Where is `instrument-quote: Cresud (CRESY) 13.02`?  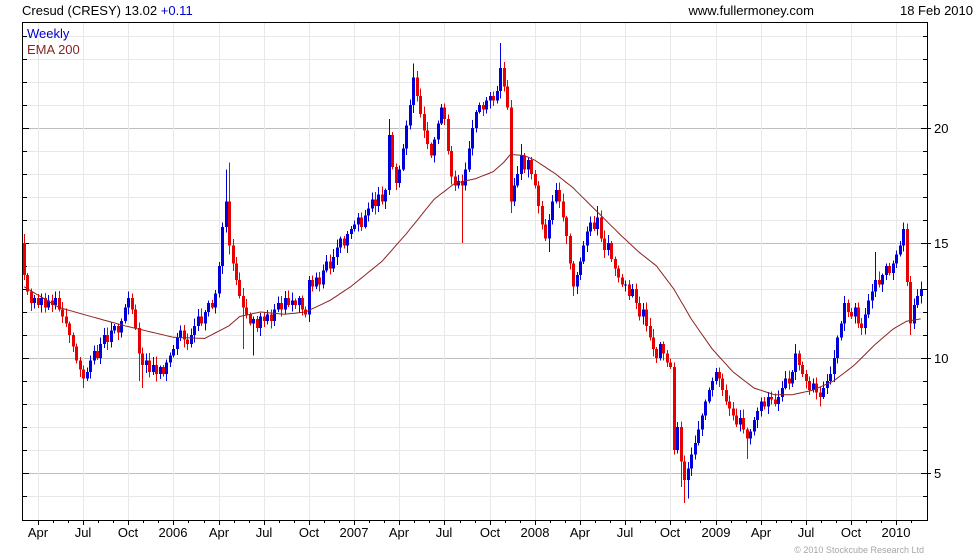 instrument-quote: Cresud (CRESY) 13.02 is located at coordinates (90, 10).